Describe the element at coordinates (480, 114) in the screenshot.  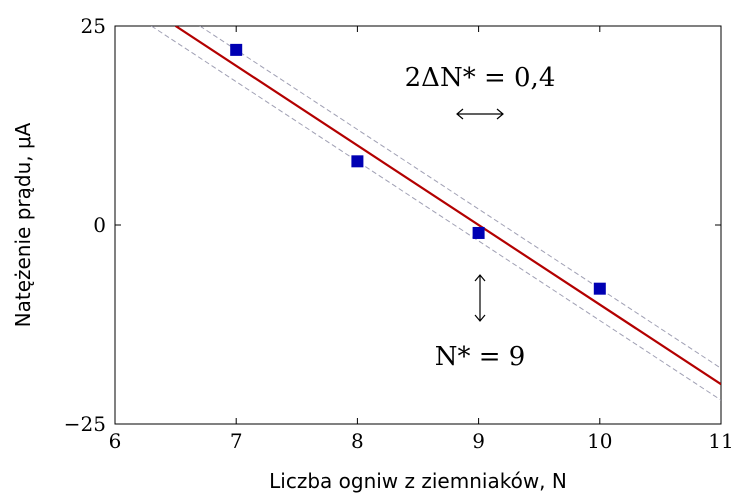
I see `horizontal-double-arrow` at that location.